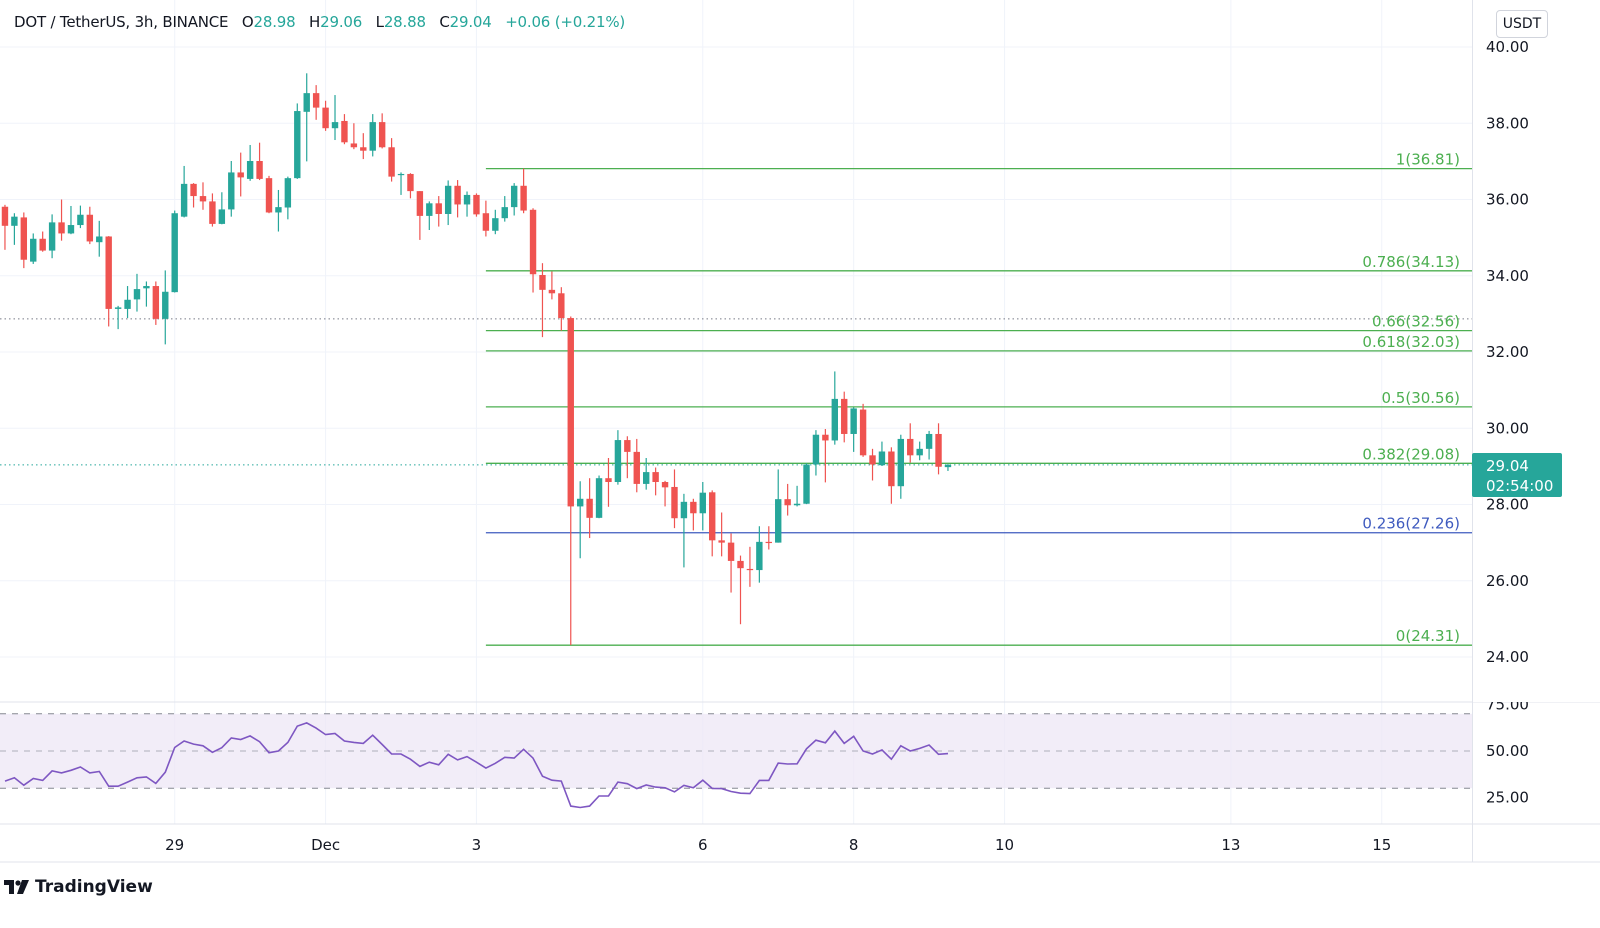 The width and height of the screenshot is (1600, 928). What do you see at coordinates (1507, 123) in the screenshot?
I see `price-tick-label: 38.00` at bounding box center [1507, 123].